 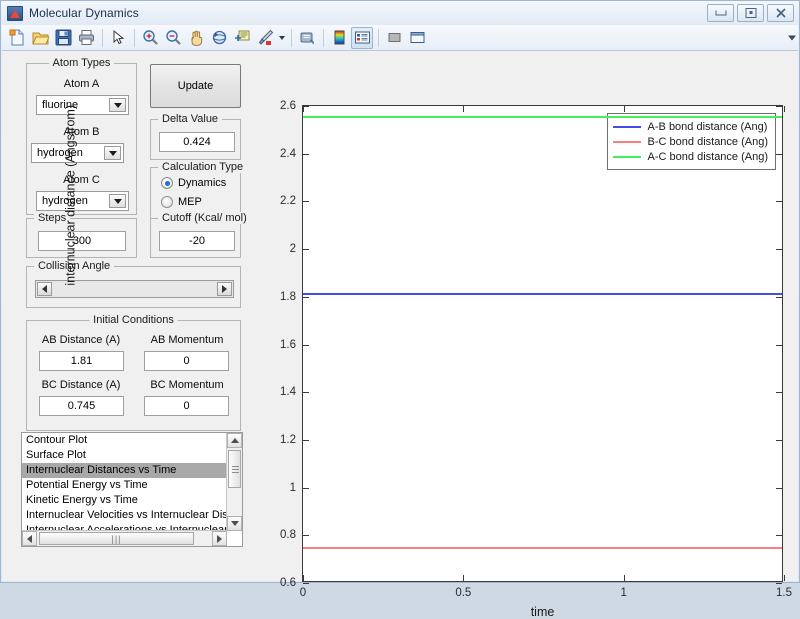 What do you see at coordinates (707, 126) in the screenshot?
I see `legend-label: A-B bond distance (Ang)` at bounding box center [707, 126].